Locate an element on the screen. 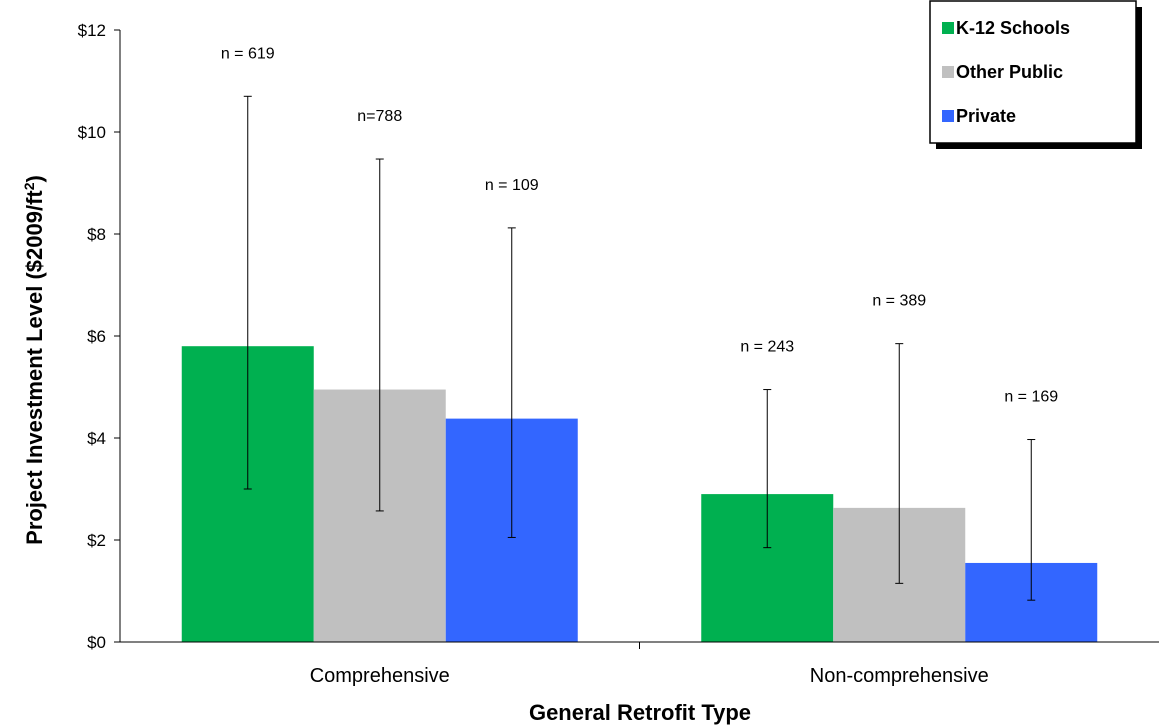 The width and height of the screenshot is (1159, 728). legend-items: K-12 Schools Other Public Private is located at coordinates (1006, 72).